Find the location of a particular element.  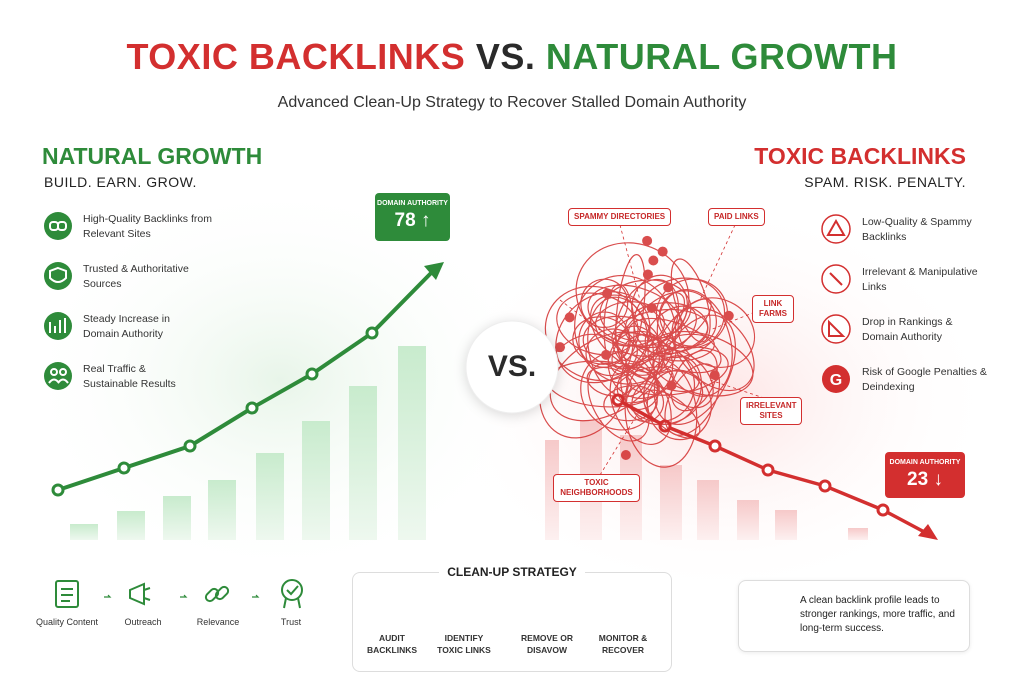

natural-item: Trusted & Authoritative Sources is located at coordinates (136, 276).